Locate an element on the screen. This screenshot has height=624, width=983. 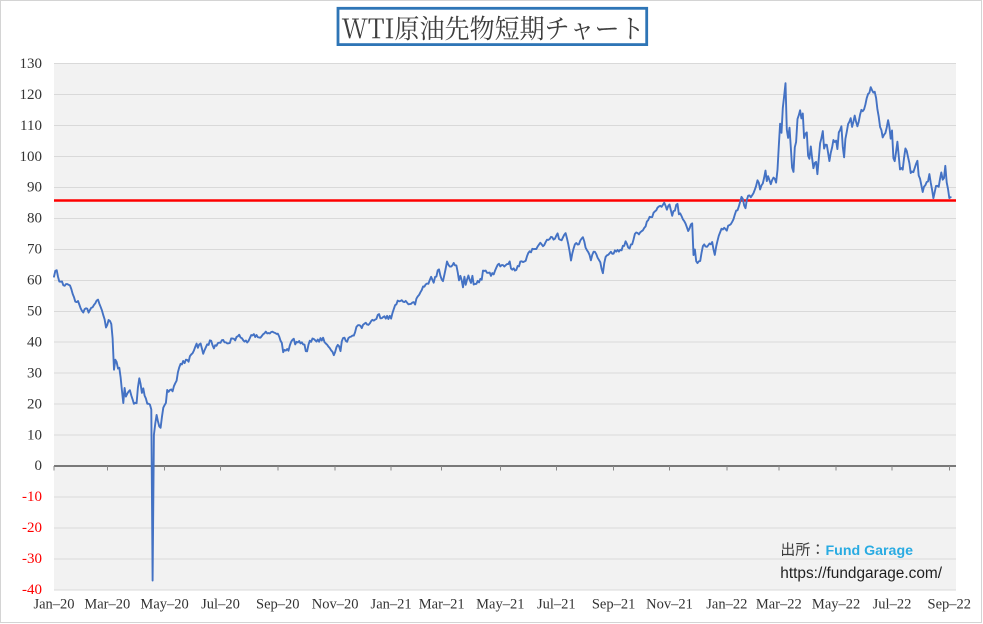
svg-text: Mar–21 is located at coordinates (442, 604).